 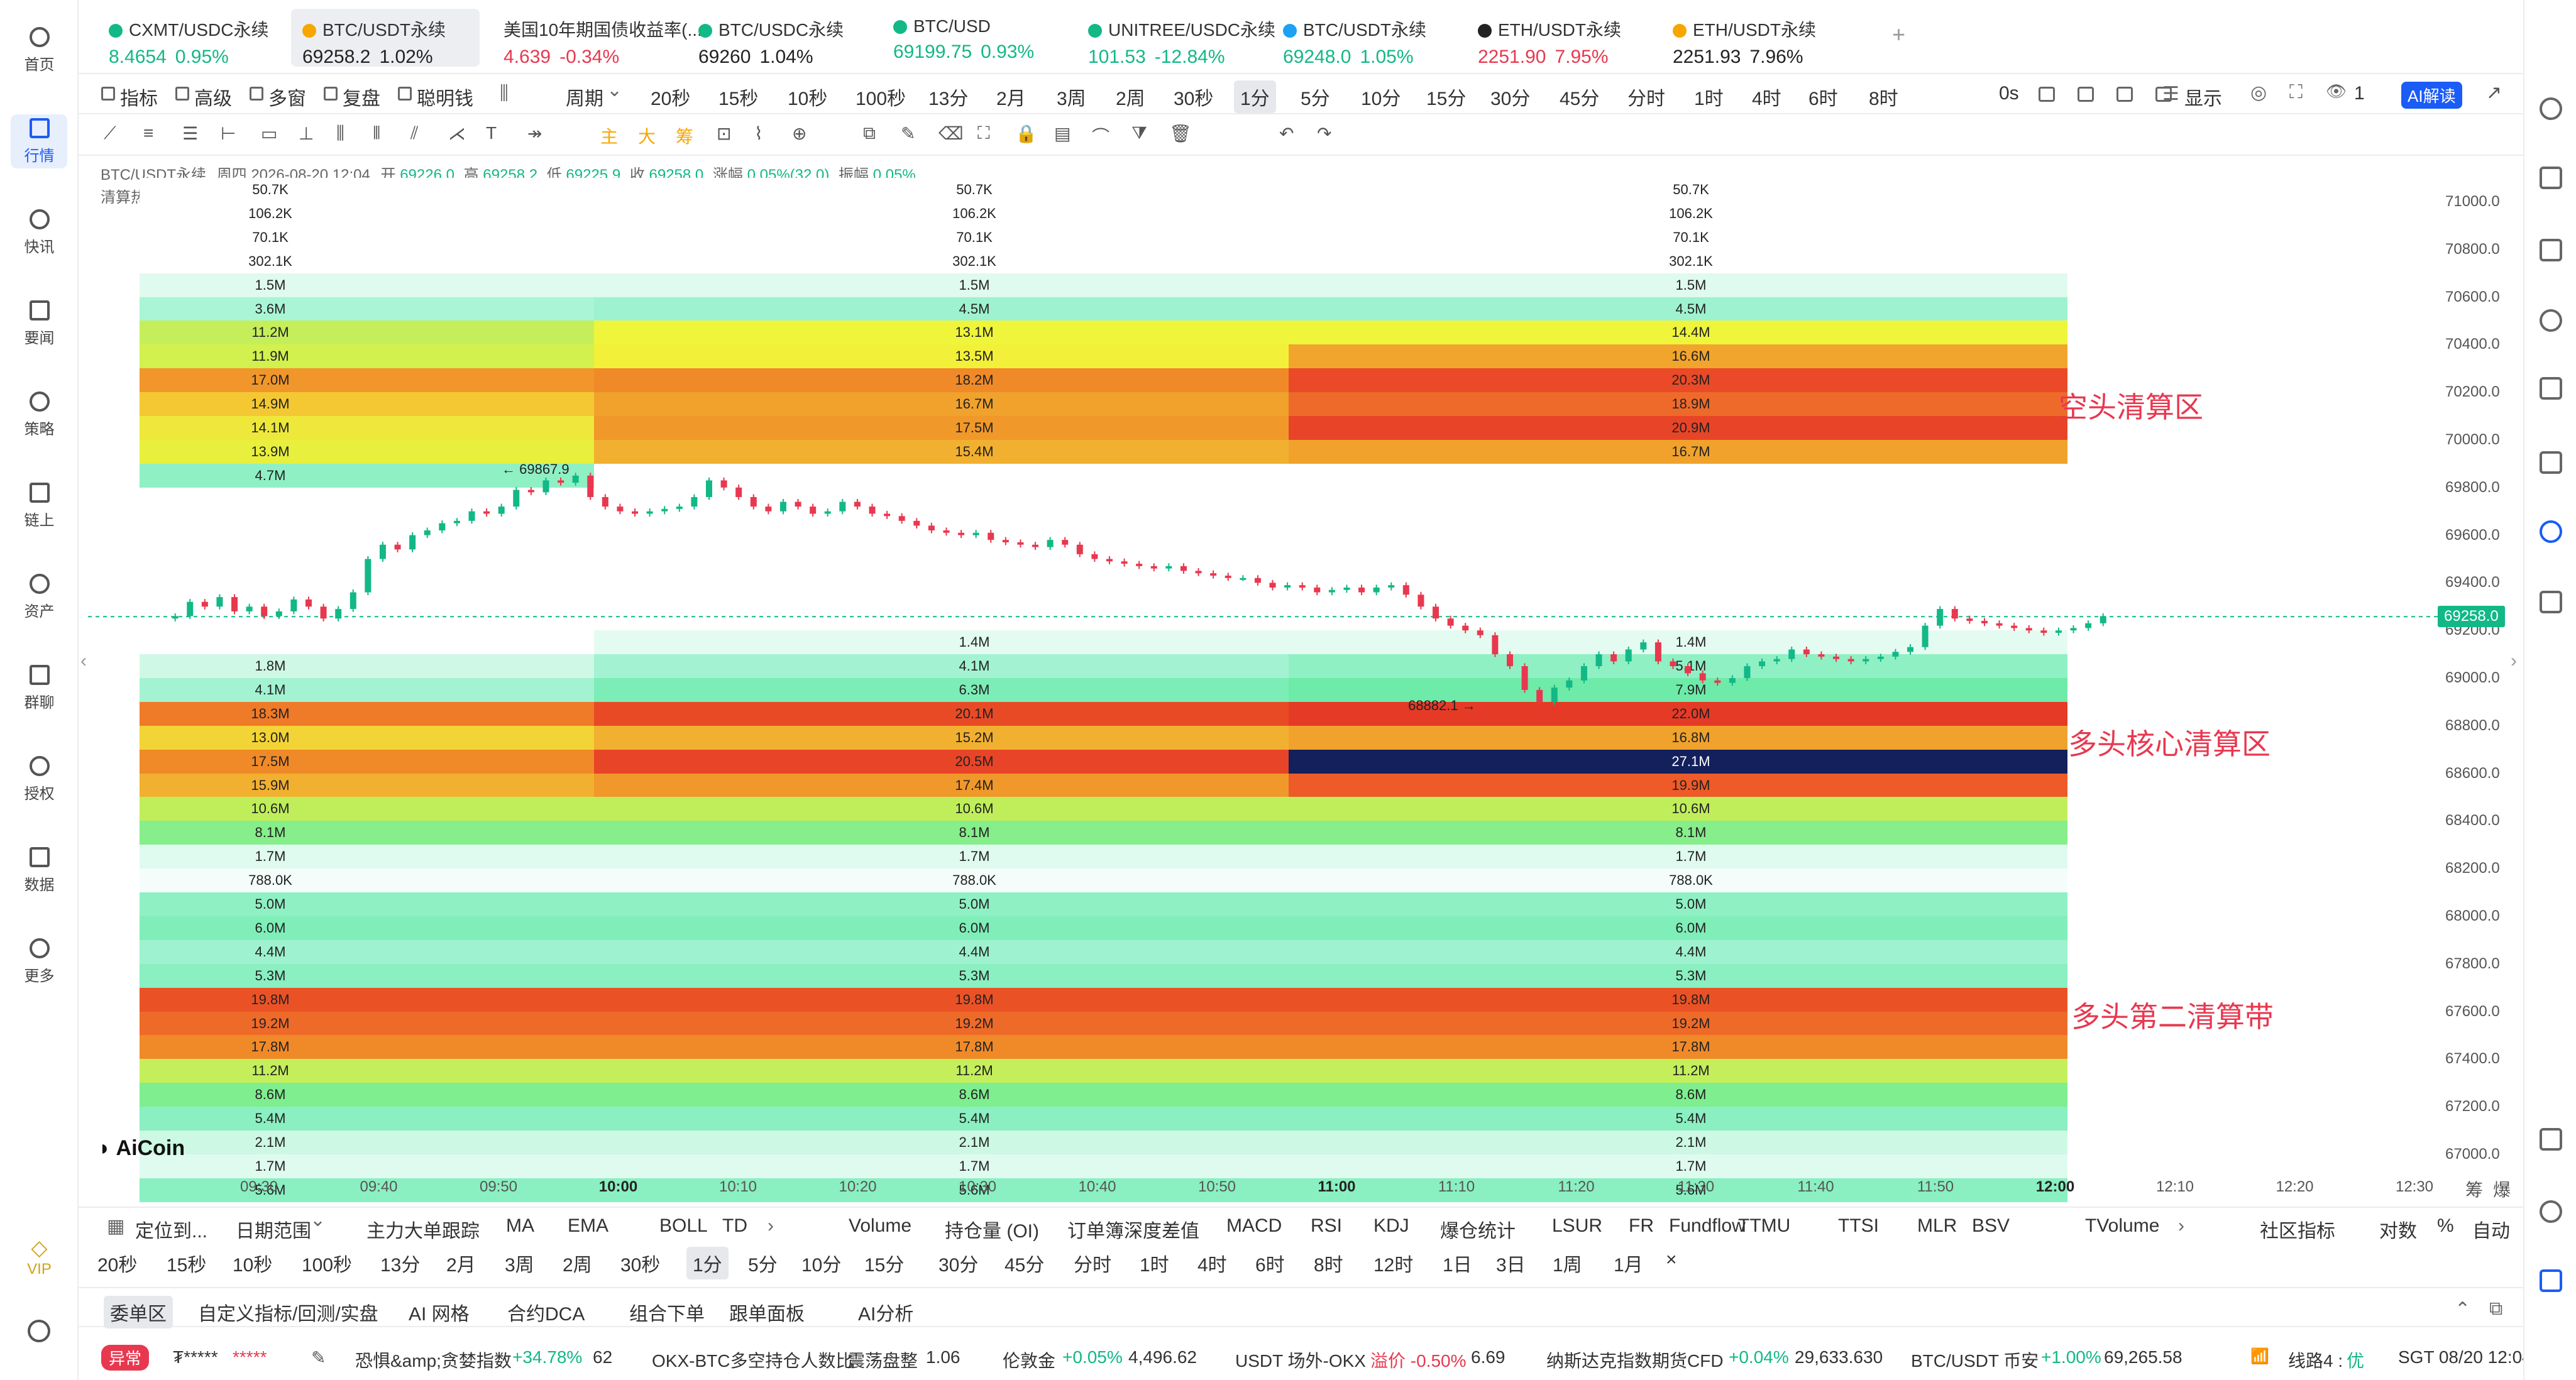 What do you see at coordinates (822, 1265) in the screenshot?
I see `period-10分: 10分` at bounding box center [822, 1265].